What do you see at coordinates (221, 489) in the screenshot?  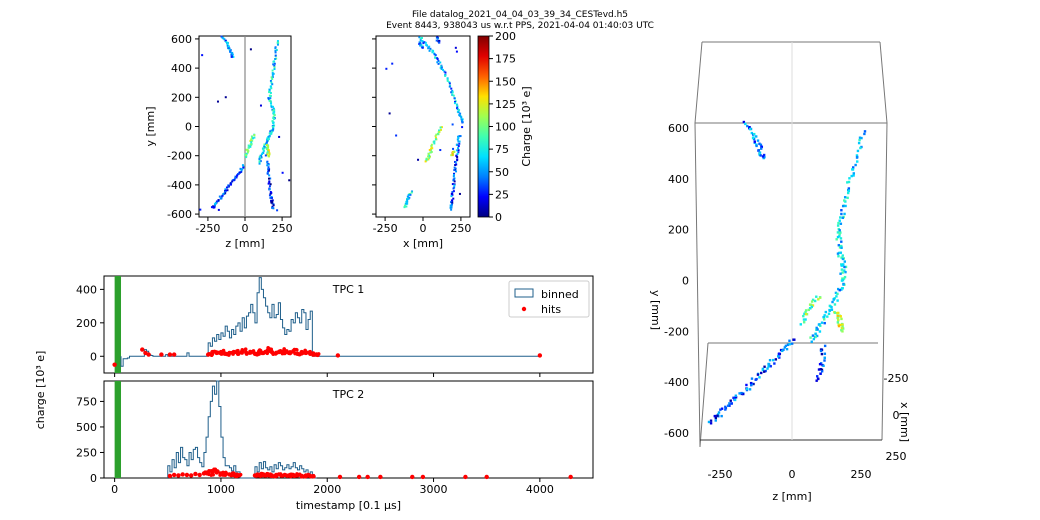 I see `x-tick-label: 1000` at bounding box center [221, 489].